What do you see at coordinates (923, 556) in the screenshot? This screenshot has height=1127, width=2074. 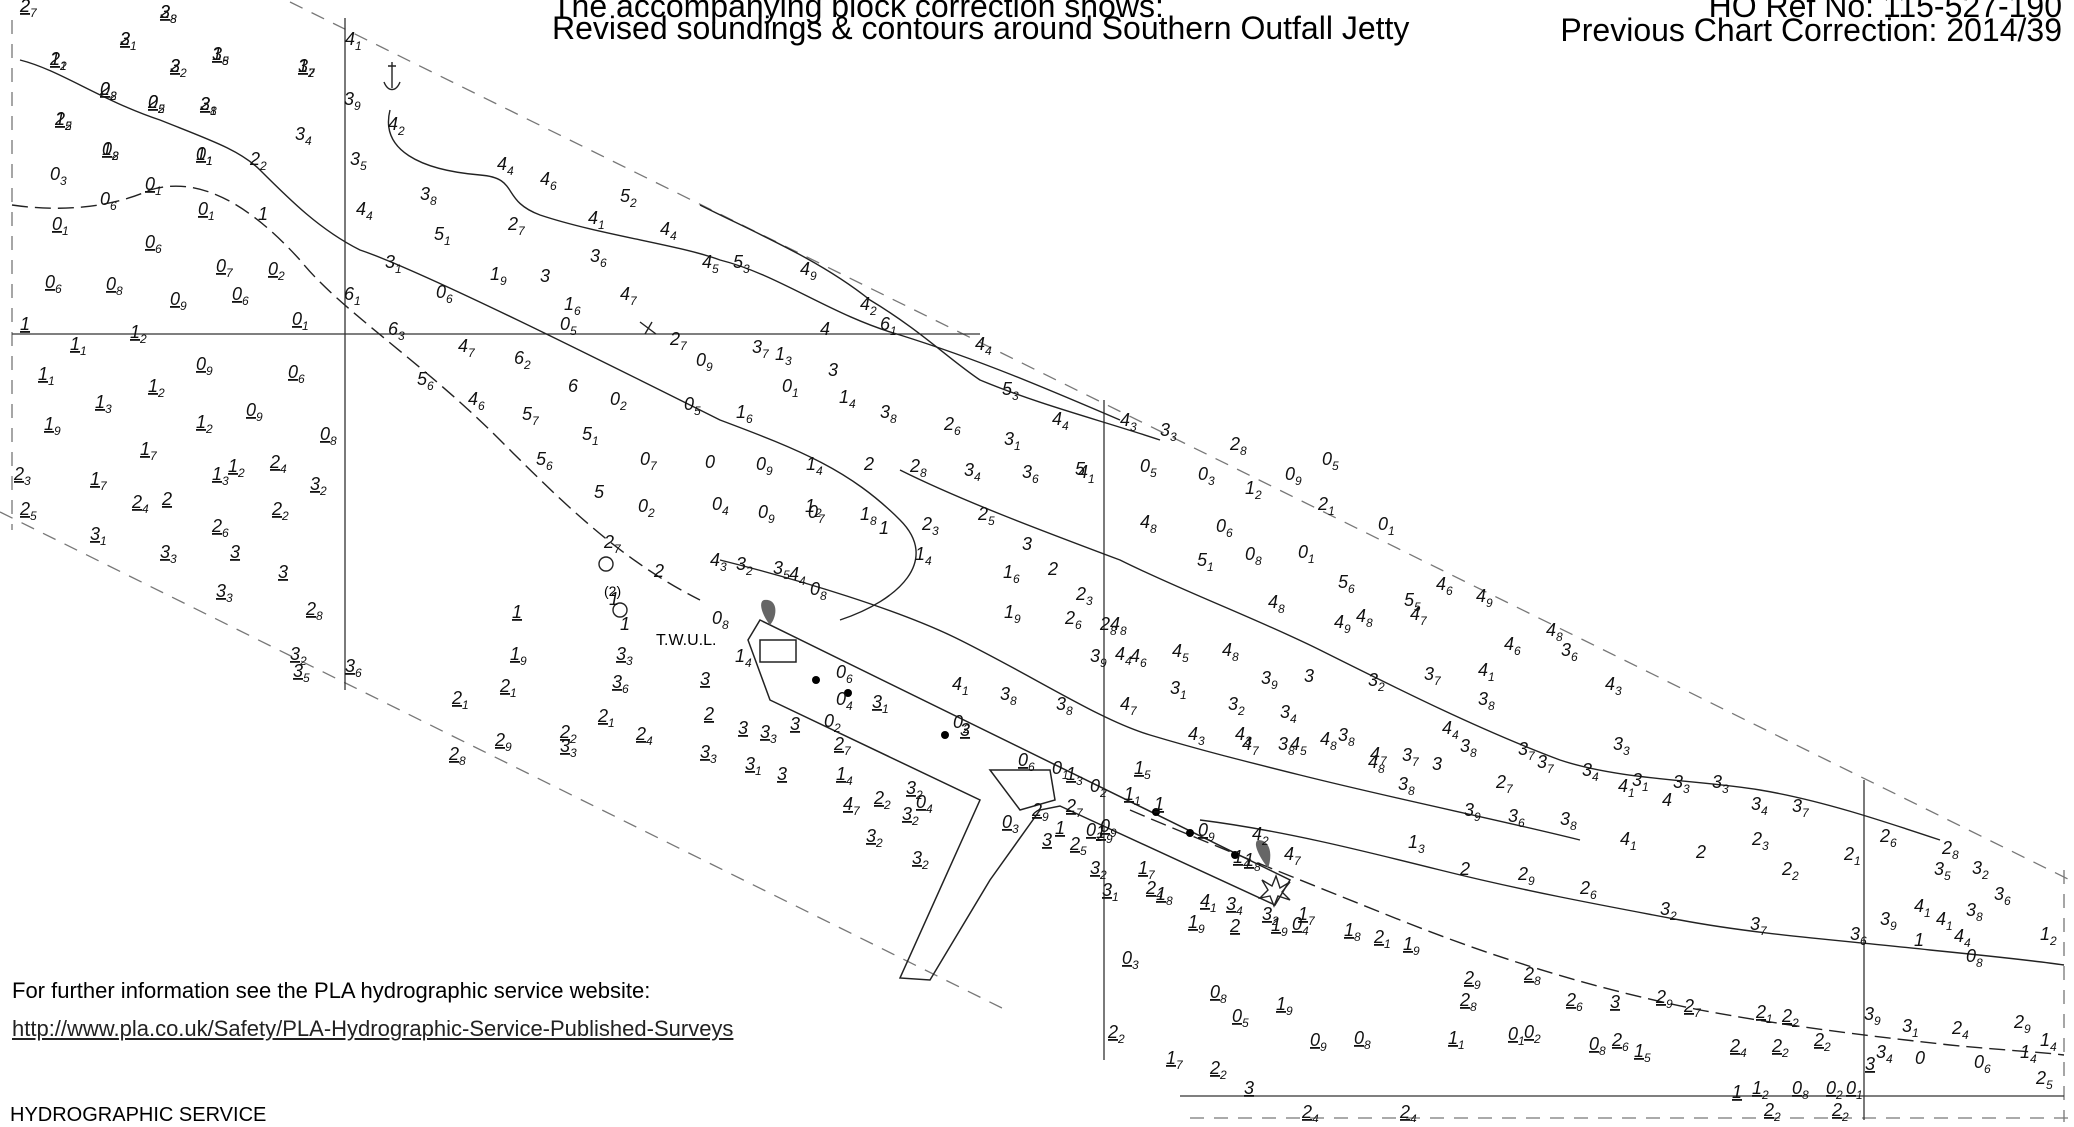 I see `depth-sounding: 14` at bounding box center [923, 556].